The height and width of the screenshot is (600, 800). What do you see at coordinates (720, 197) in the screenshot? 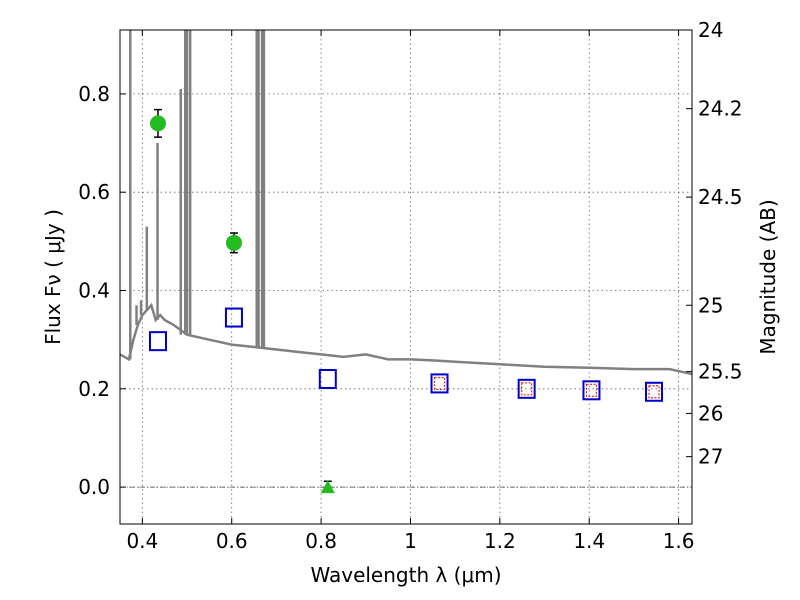
I see `y2-tick-label: 24.5` at bounding box center [720, 197].